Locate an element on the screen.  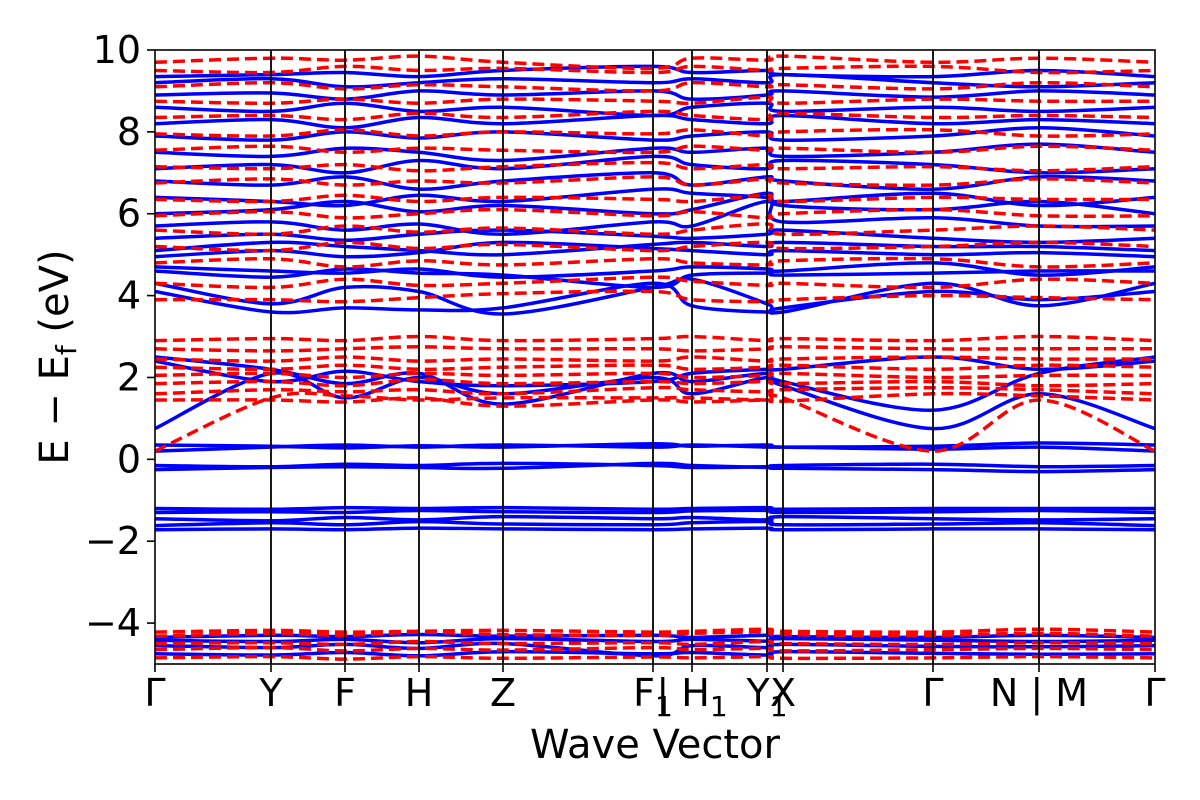
x-tick-label-main-4: Z is located at coordinates (503, 693).